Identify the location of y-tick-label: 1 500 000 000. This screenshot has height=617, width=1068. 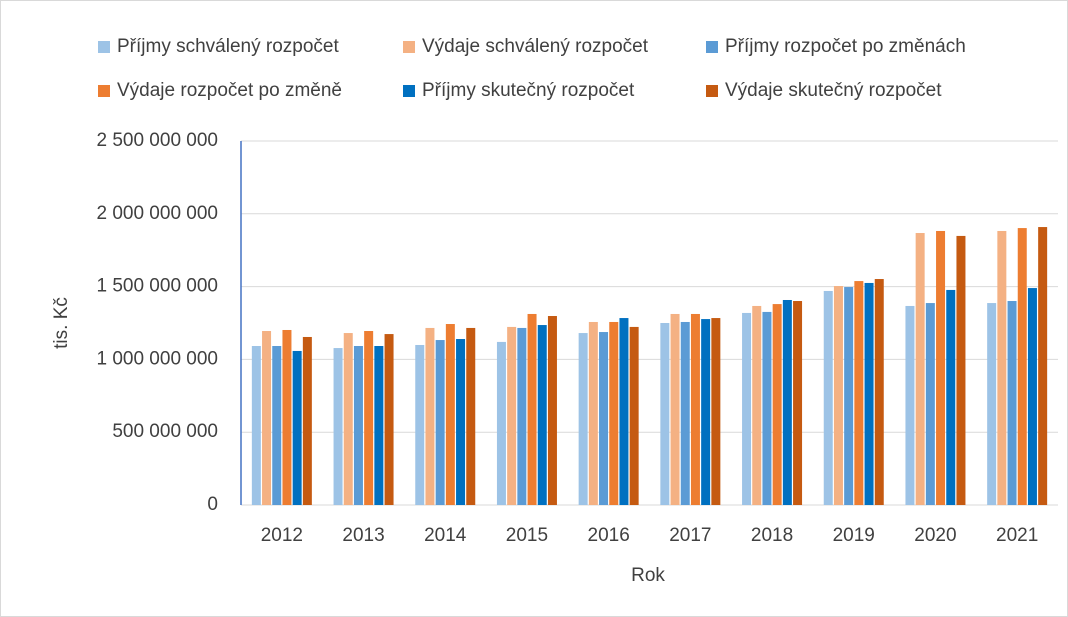
(157, 286).